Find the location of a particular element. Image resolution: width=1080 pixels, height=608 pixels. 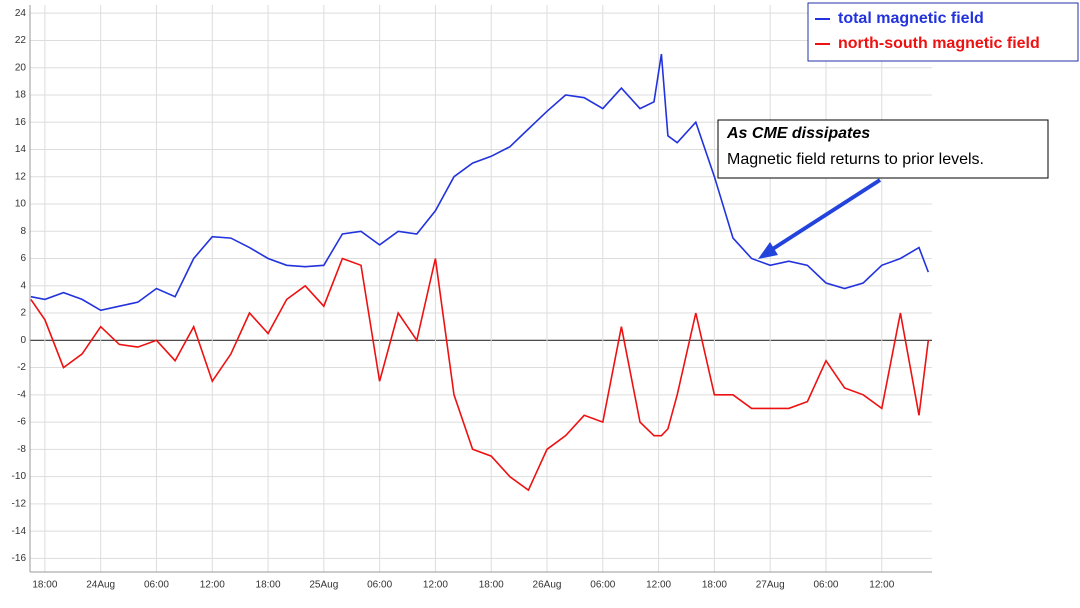

y-tick-label: 10 is located at coordinates (21, 204).